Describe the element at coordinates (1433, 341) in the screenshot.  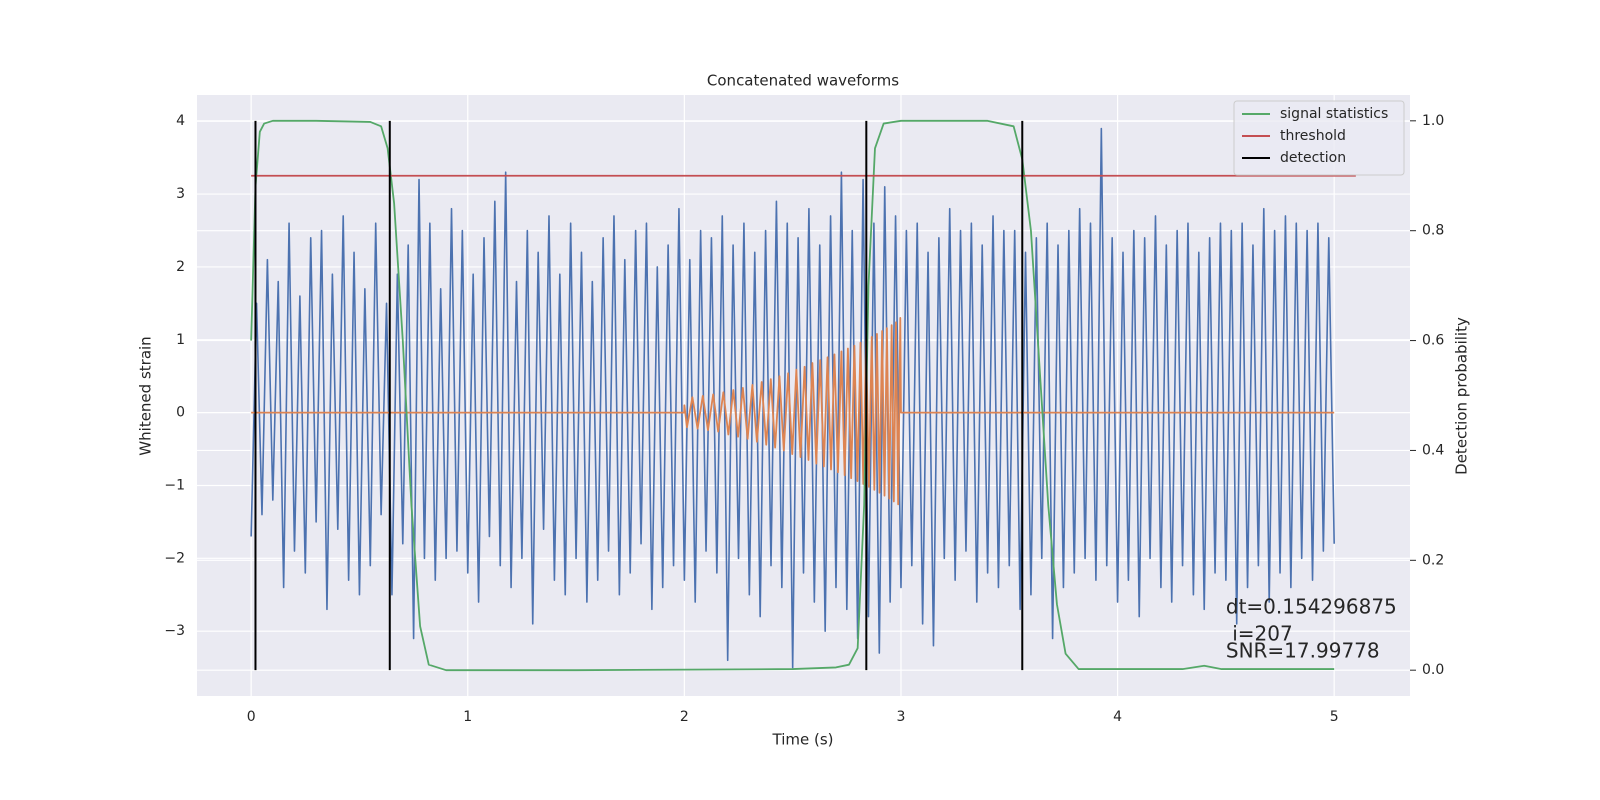
I see `y2-tick-label: 0.6` at that location.